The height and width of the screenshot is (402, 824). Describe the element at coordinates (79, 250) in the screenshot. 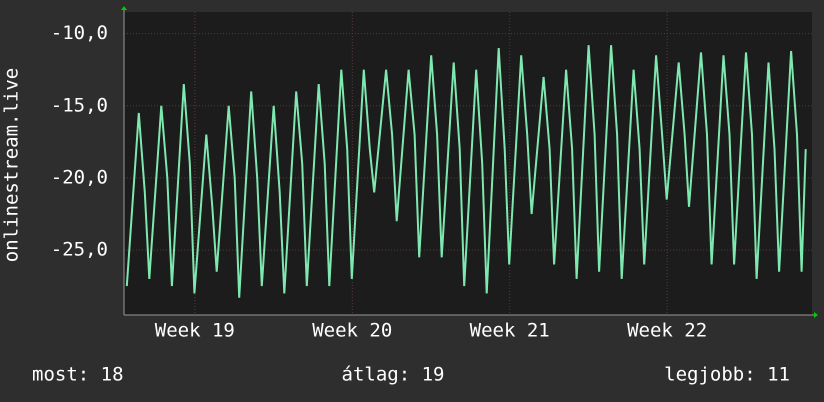

I see `y-tick-label: -25,0` at that location.